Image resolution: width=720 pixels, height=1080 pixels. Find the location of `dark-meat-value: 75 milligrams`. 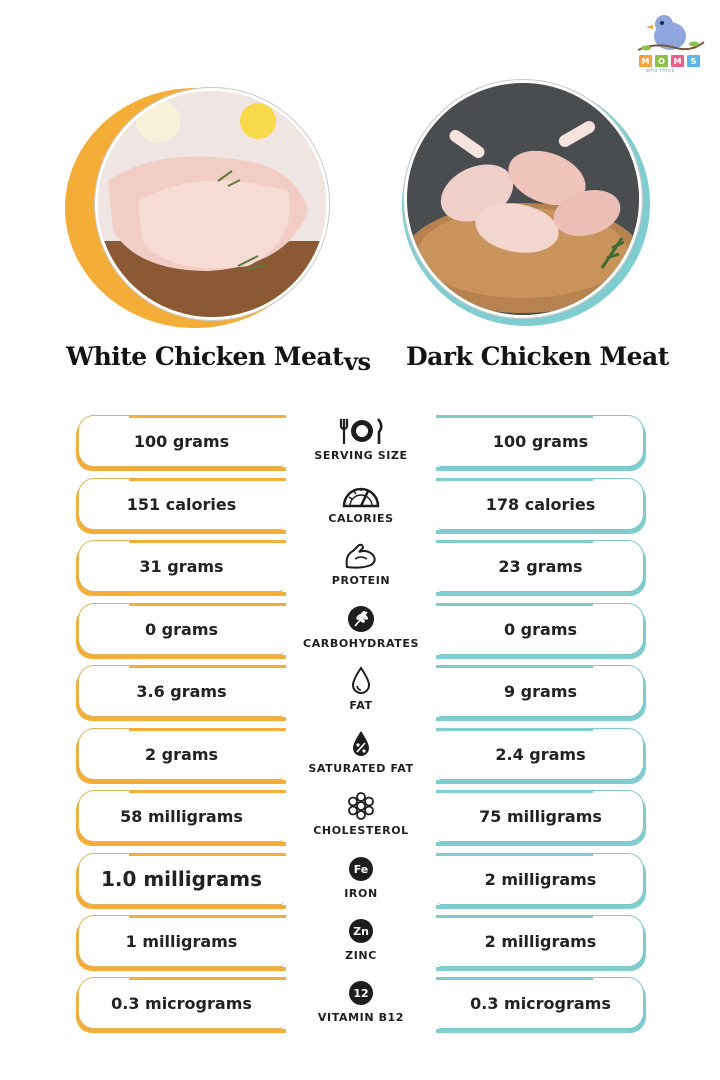

dark-meat-value: 75 milligrams is located at coordinates (540, 818).